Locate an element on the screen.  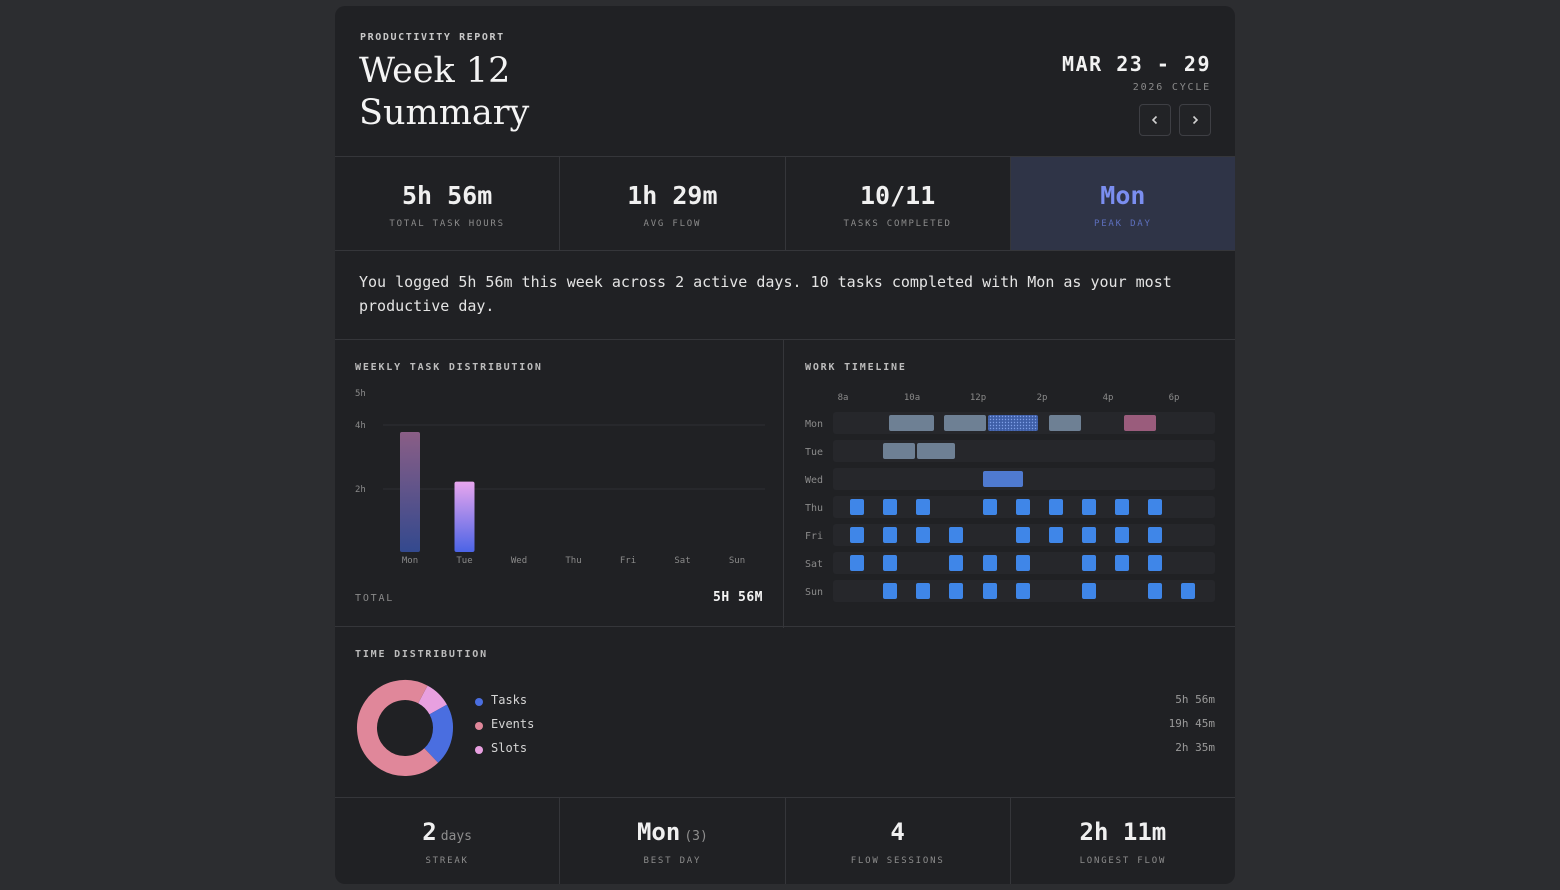
stat-label: PEAK DAY is located at coordinates (1123, 224).